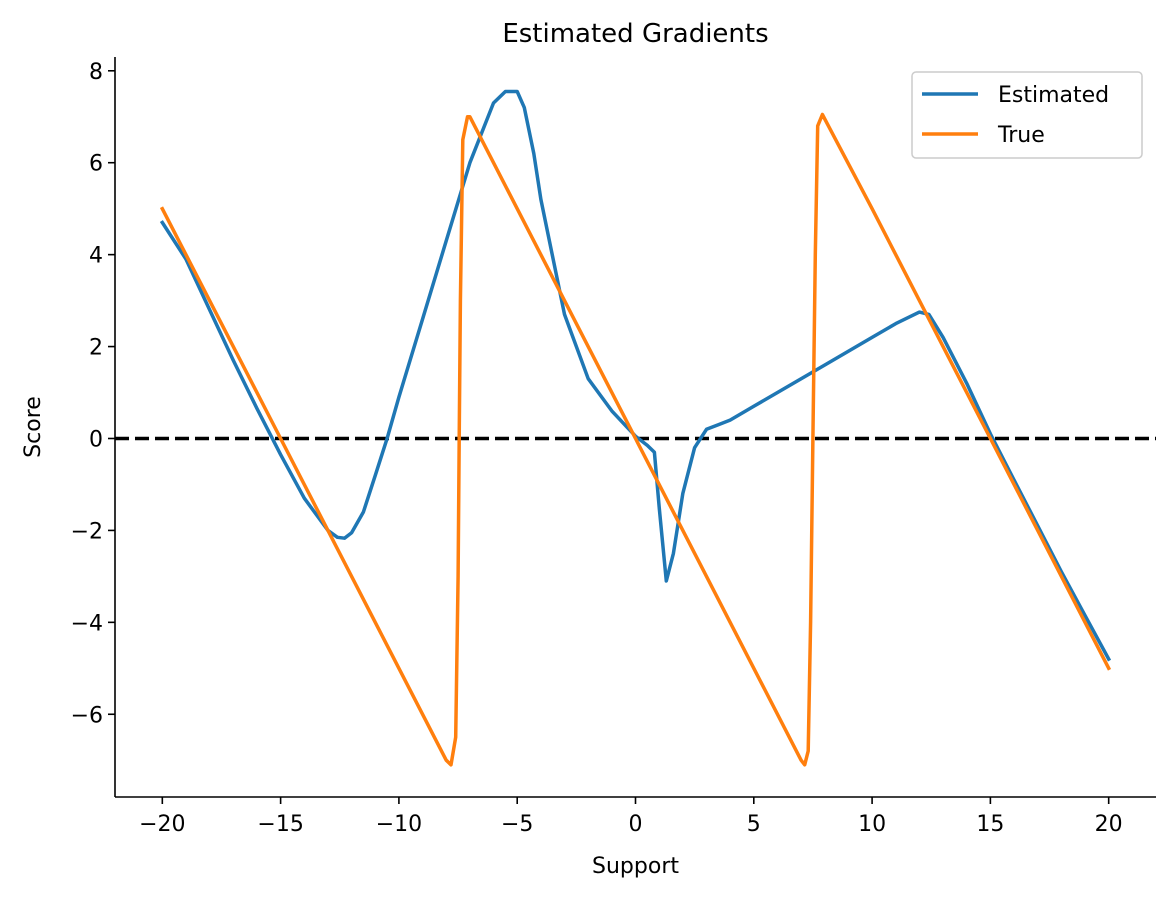  I want to click on y-tick-label: −2, so click(87, 531).